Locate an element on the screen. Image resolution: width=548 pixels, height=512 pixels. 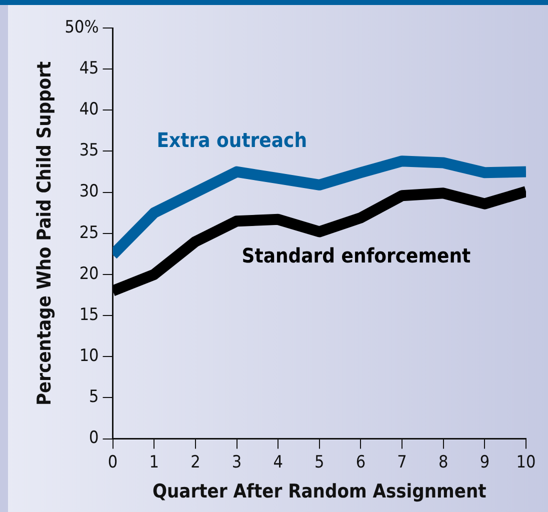
y-tick-label: 45 is located at coordinates (89, 68).